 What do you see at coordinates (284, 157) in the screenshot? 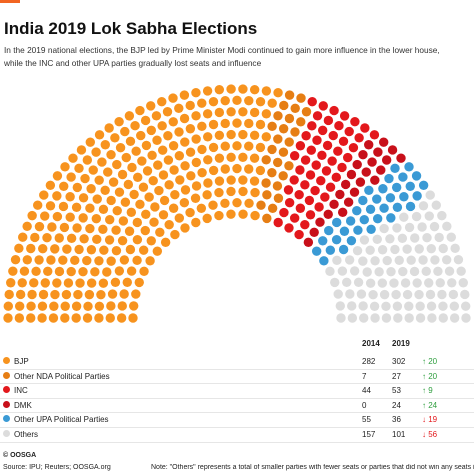
I see `party-seats` at bounding box center [284, 157].